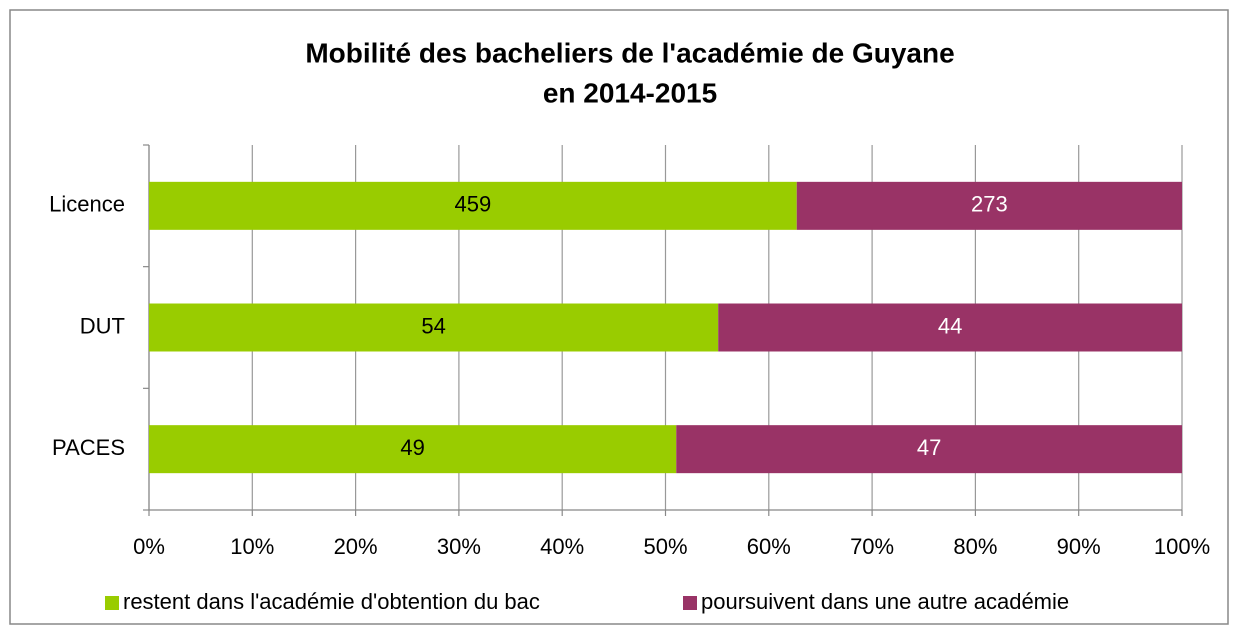 This screenshot has width=1238, height=634. What do you see at coordinates (630, 92) in the screenshot?
I see `chart-title: en 2014-2015` at bounding box center [630, 92].